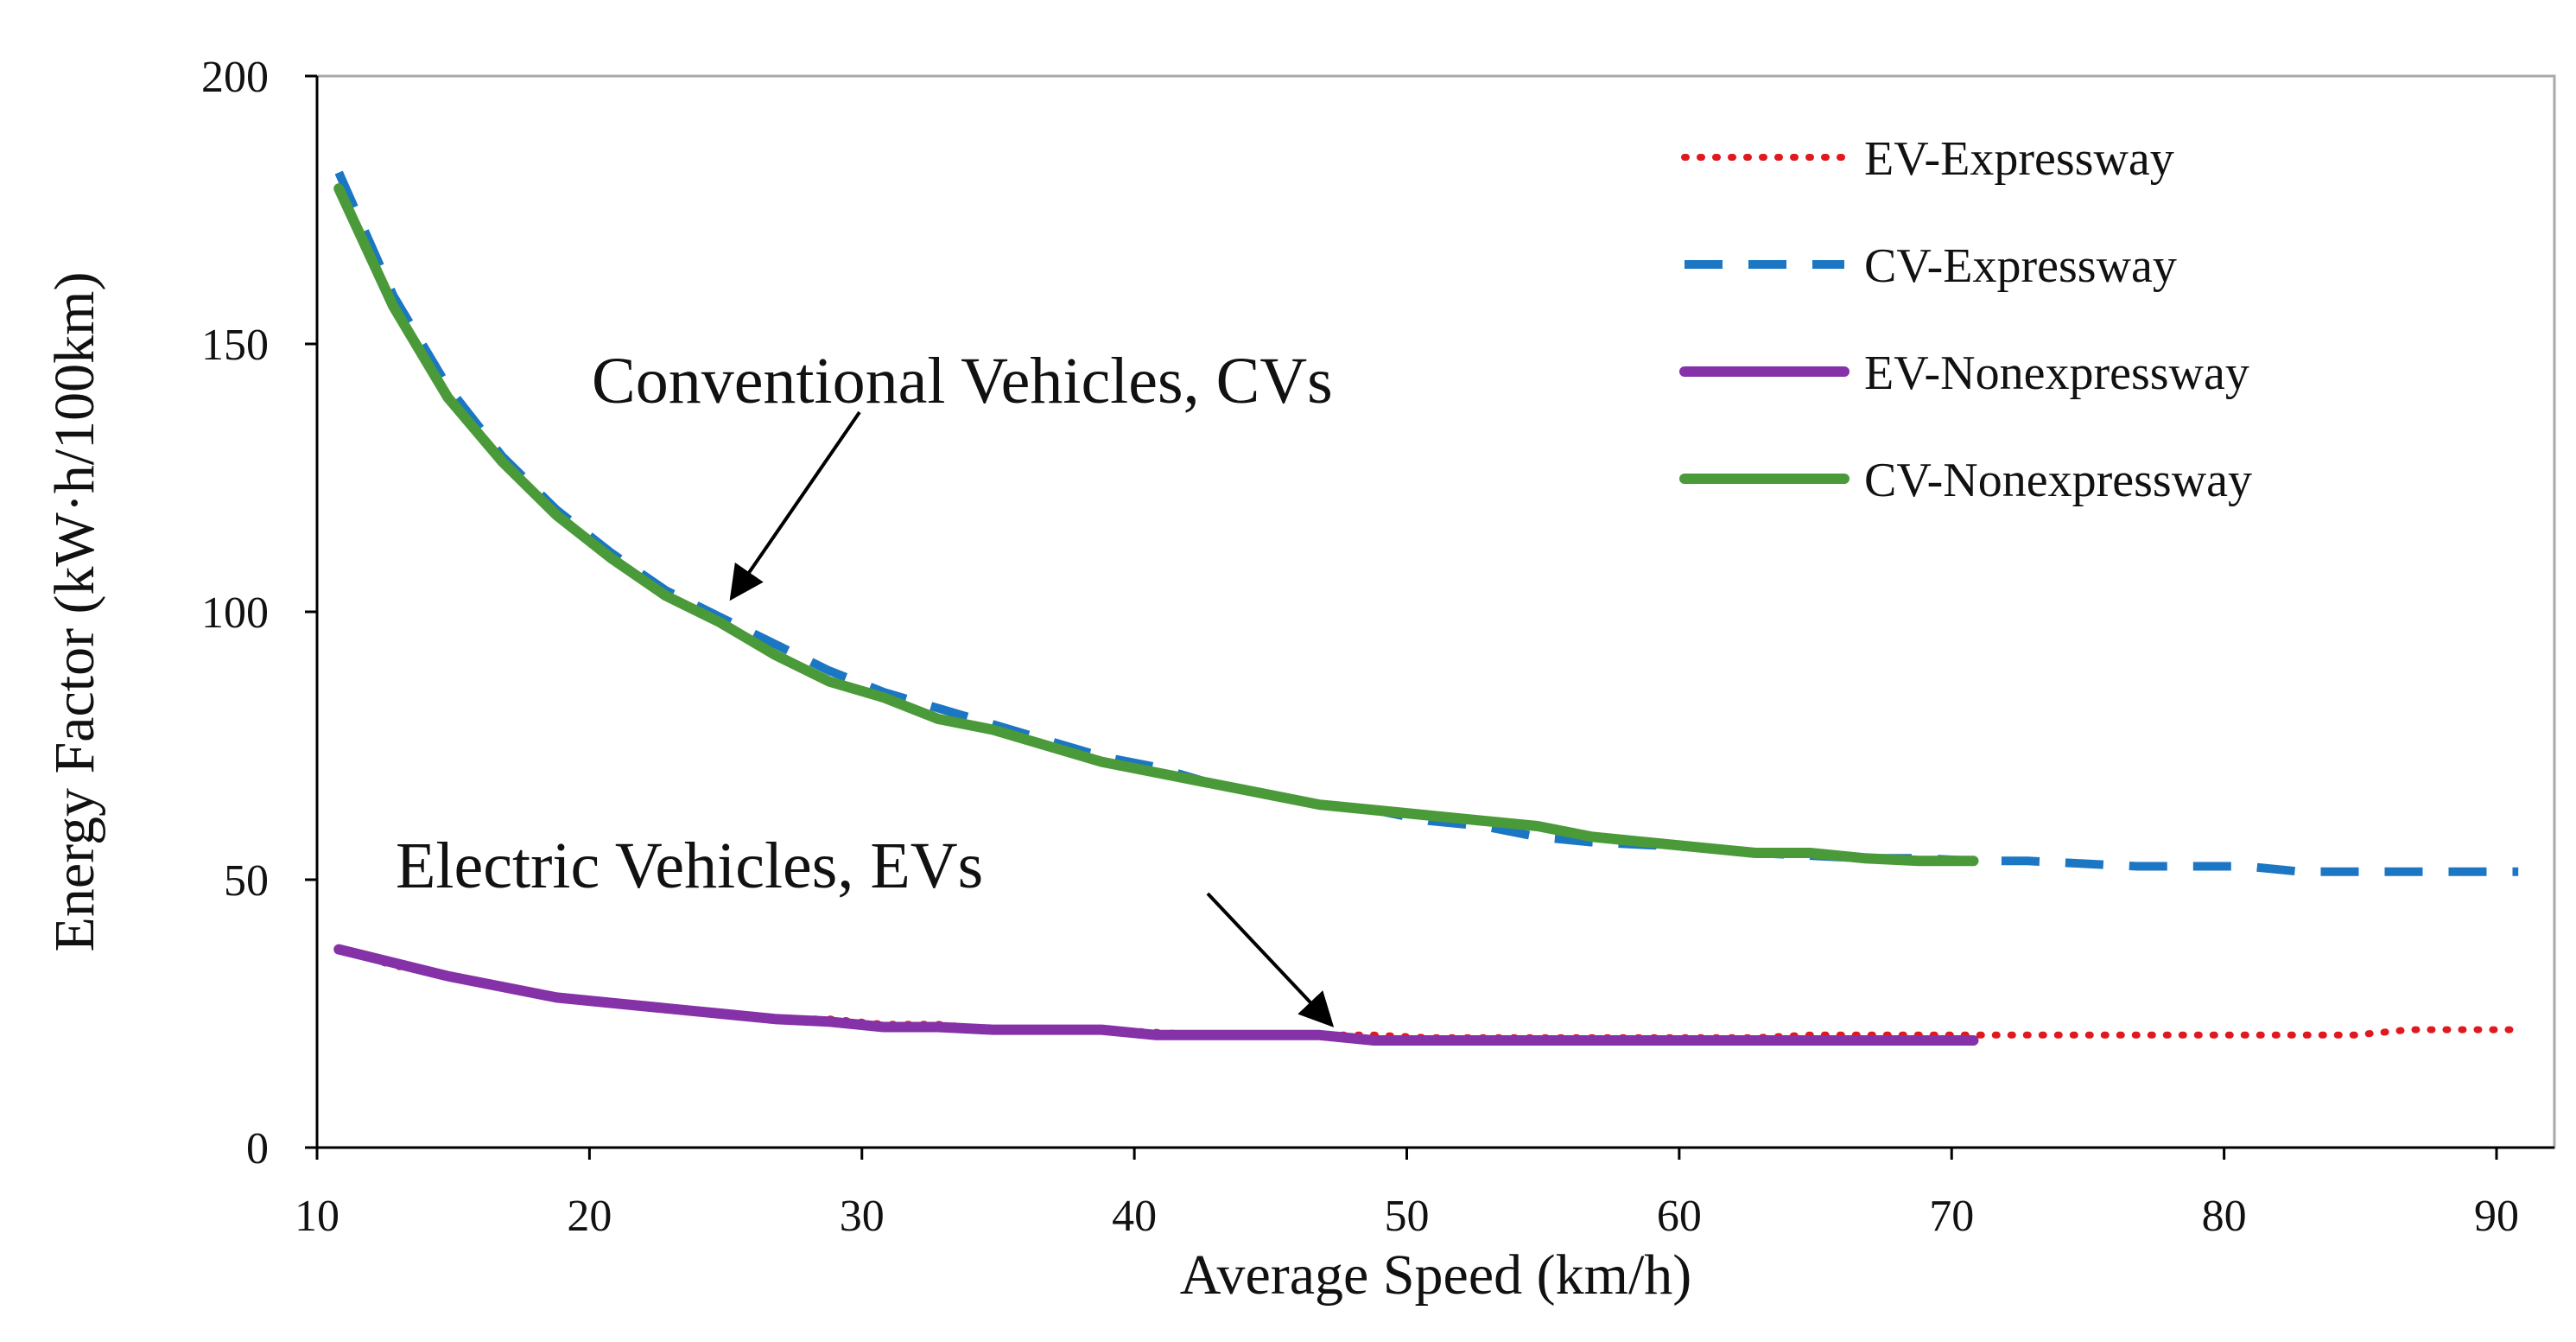 The height and width of the screenshot is (1342, 2576). What do you see at coordinates (317, 1216) in the screenshot?
I see `x-tick-label-0: 10` at bounding box center [317, 1216].